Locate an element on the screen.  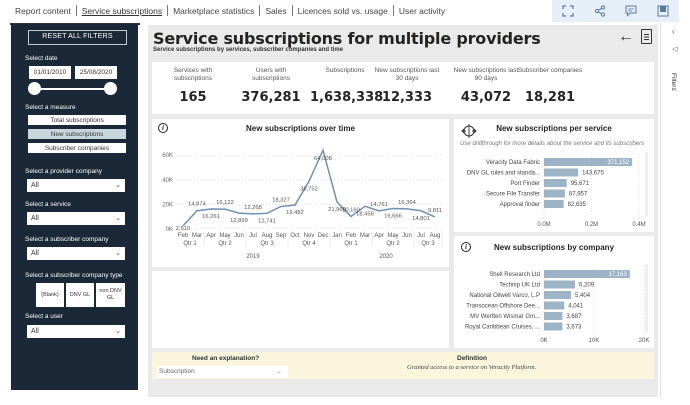
quarter-label: Qtr 3 is located at coordinates (428, 244).